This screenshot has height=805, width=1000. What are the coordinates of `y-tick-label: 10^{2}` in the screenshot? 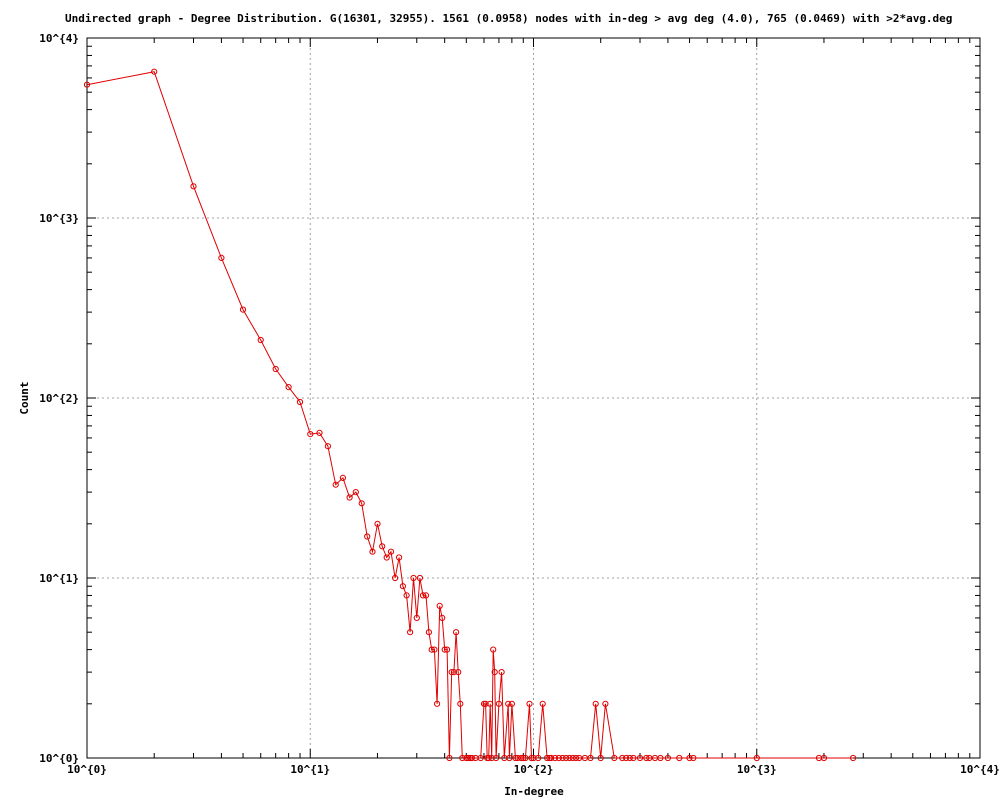 It's located at (59, 398).